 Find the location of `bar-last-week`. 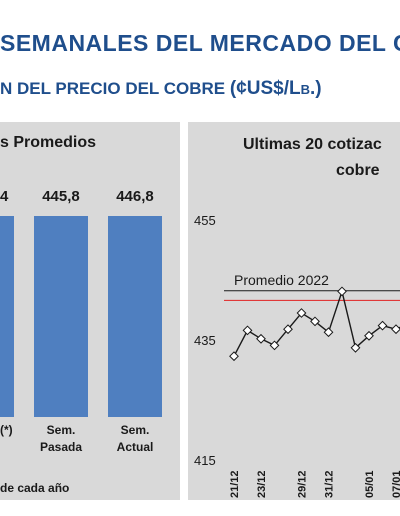

bar-last-week is located at coordinates (61, 316).